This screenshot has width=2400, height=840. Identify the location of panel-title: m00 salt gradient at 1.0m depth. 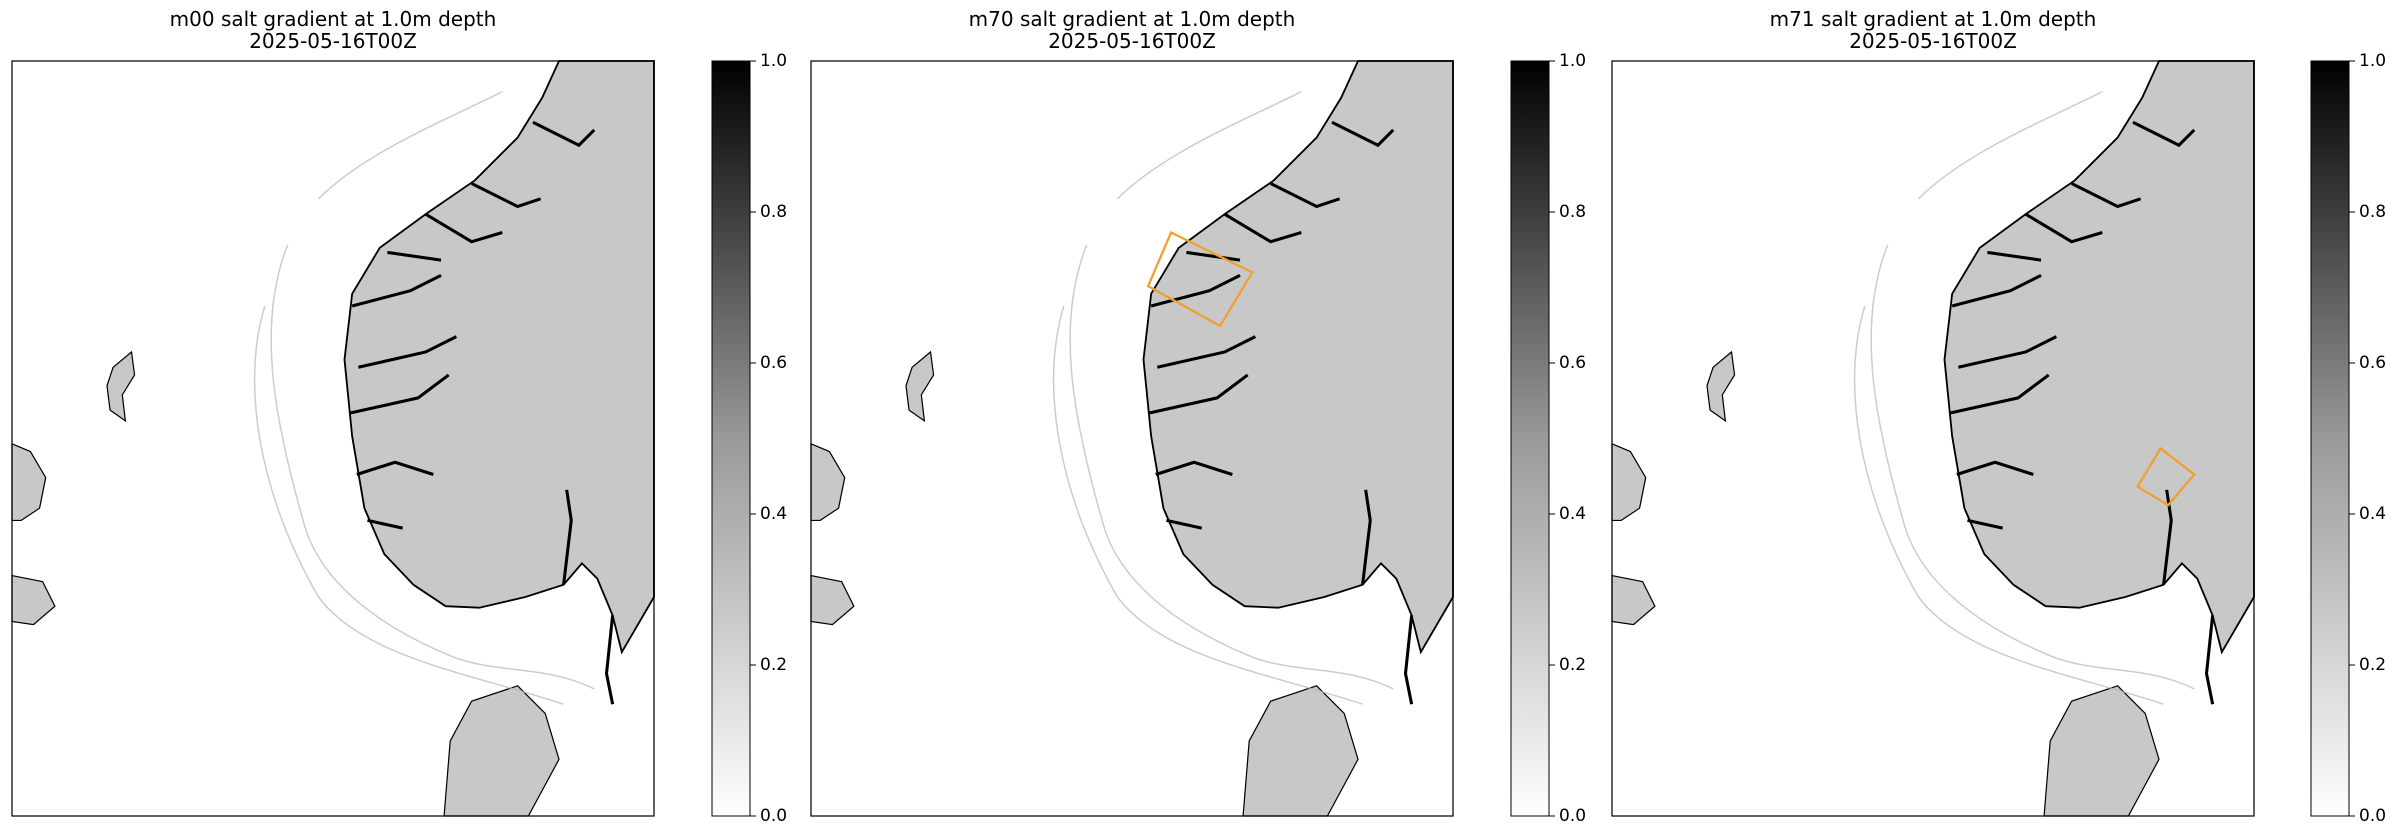
(333, 19).